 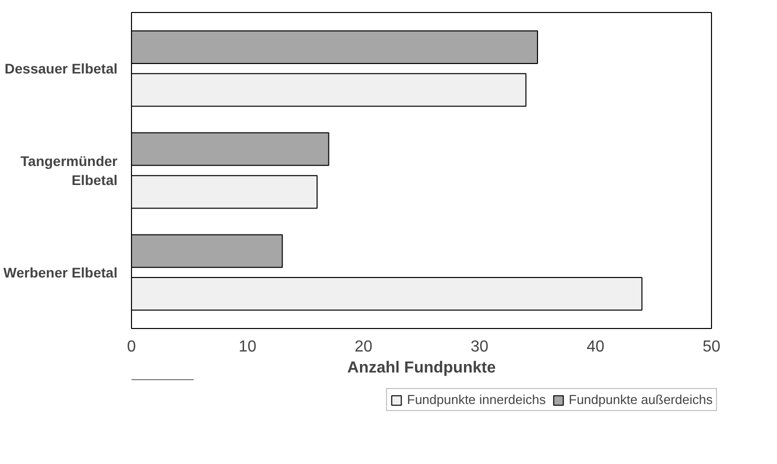 What do you see at coordinates (247, 347) in the screenshot?
I see `x-tick-label: 10` at bounding box center [247, 347].